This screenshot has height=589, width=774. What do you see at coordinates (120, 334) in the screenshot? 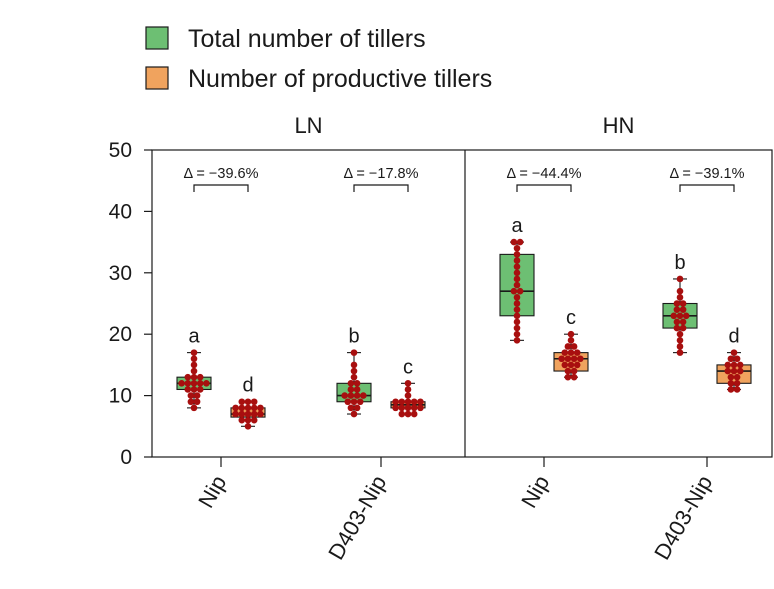
I see `y-tick-label: 20` at bounding box center [120, 334].